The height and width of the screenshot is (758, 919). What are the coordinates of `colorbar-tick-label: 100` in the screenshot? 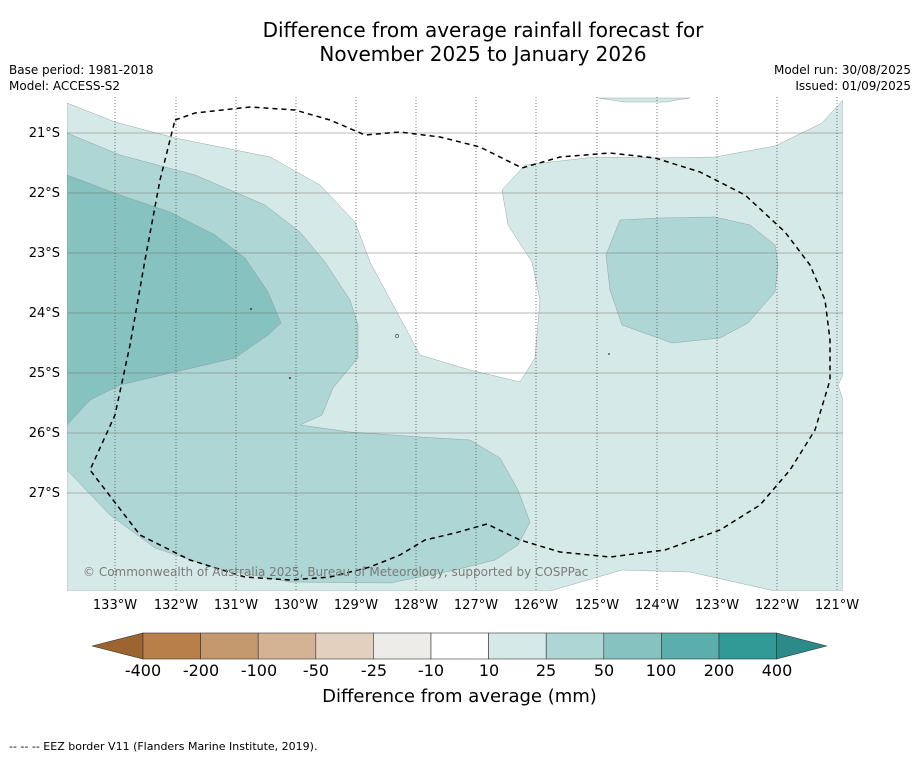 It's located at (661, 670).